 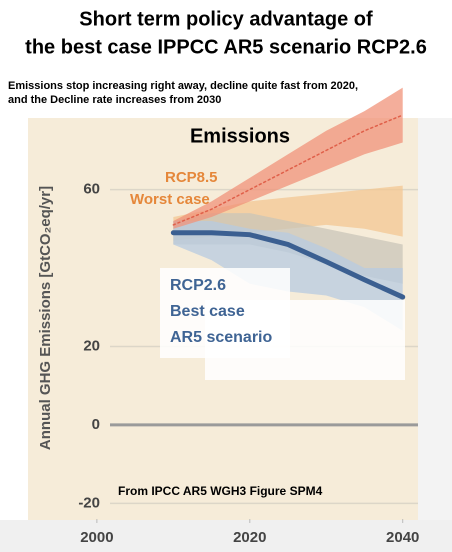 I want to click on x-axis-strip, so click(x=226, y=536).